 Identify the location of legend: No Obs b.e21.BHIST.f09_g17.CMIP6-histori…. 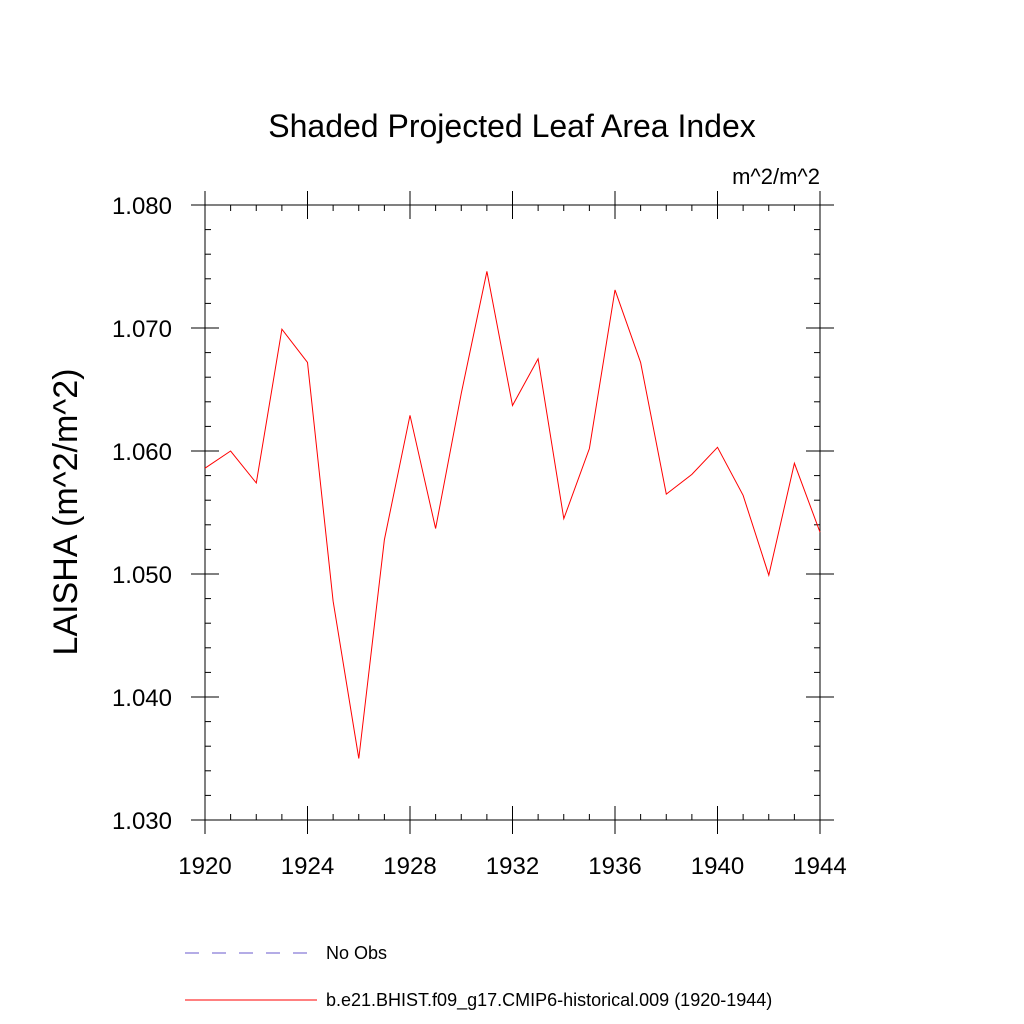
(478, 977).